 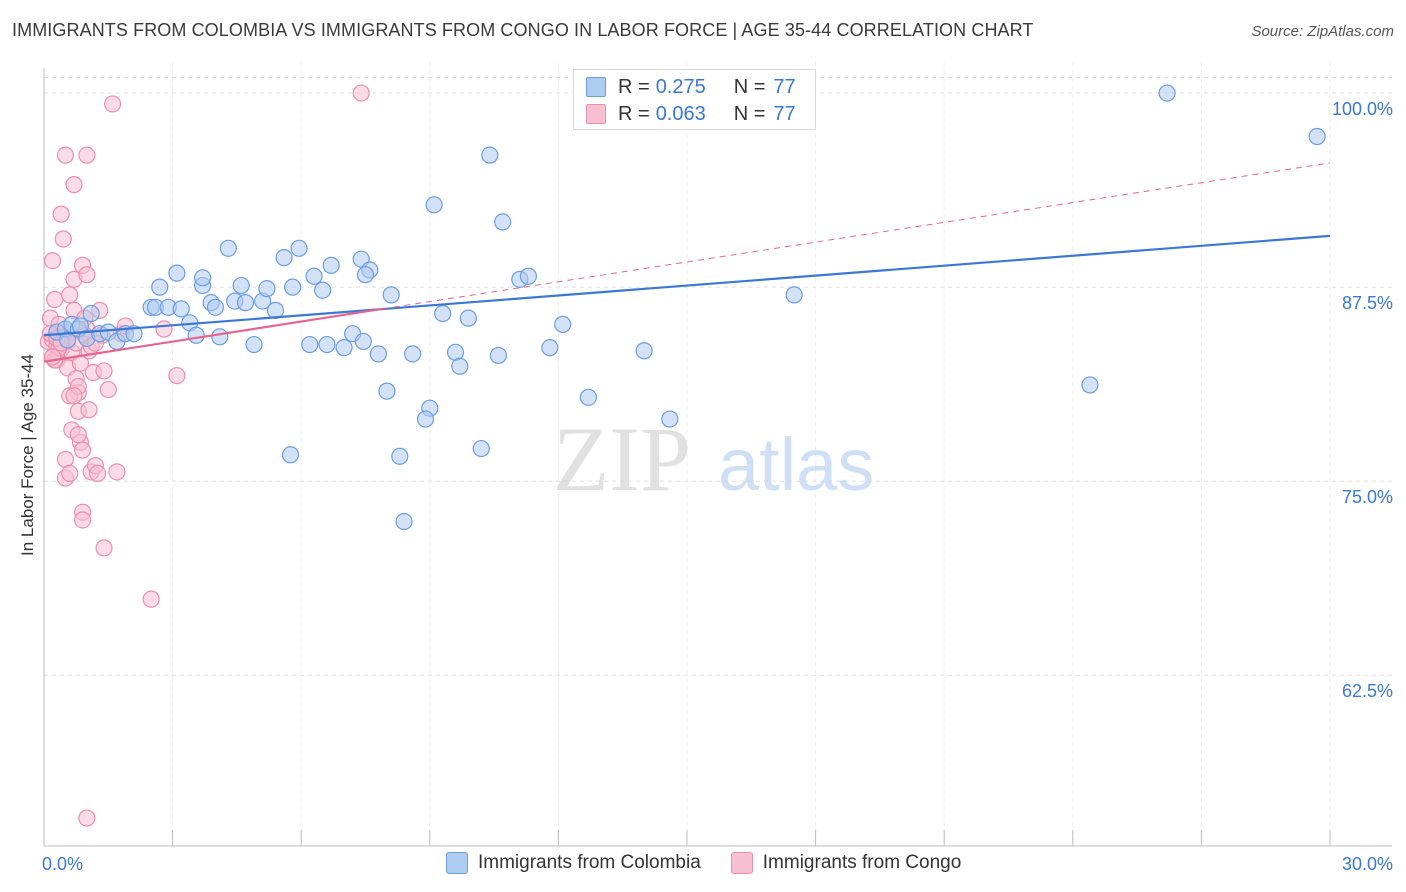 I want to click on colombia-trend-line, so click(x=687, y=285).